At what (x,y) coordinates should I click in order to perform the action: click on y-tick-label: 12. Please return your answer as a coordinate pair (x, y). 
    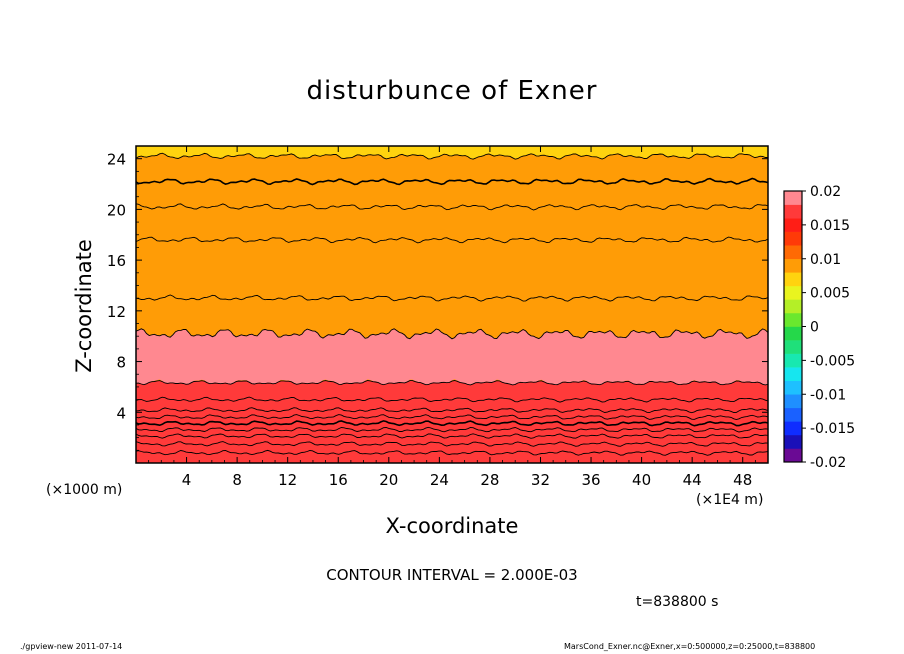
    Looking at the image, I should click on (116, 312).